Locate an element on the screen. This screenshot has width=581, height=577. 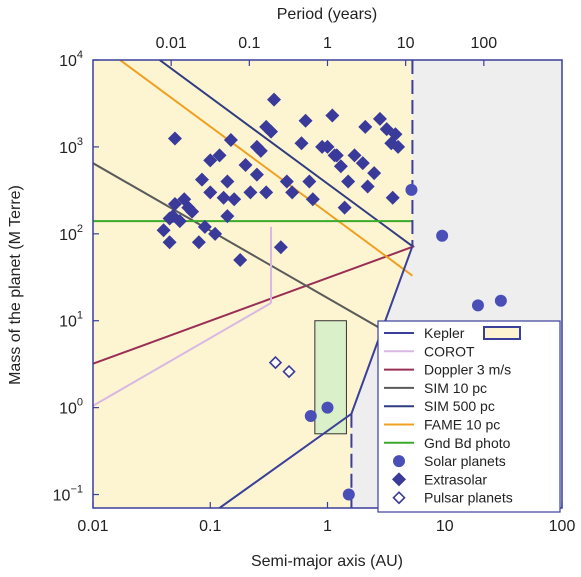
top-tick-label: 0.01 is located at coordinates (171, 43).